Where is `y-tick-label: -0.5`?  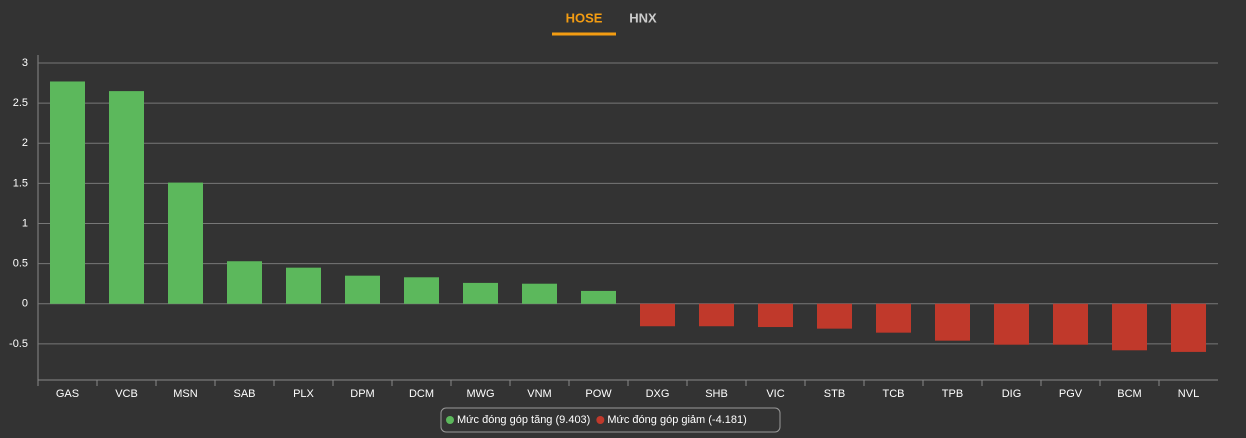
y-tick-label: -0.5 is located at coordinates (18, 344).